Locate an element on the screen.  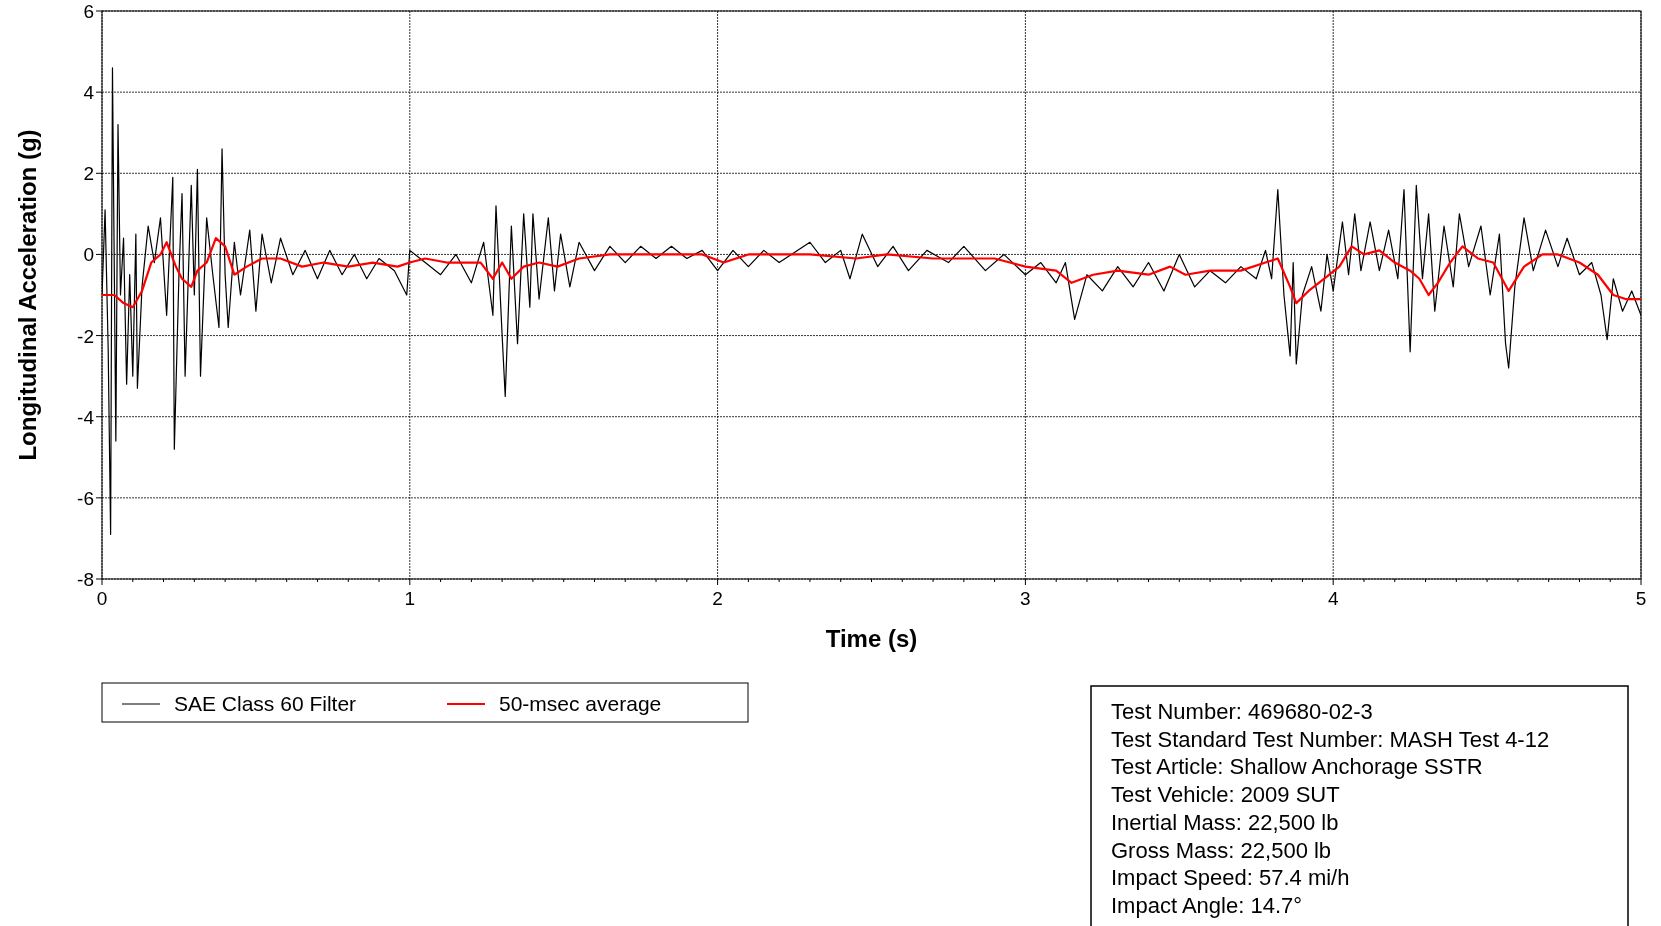
text: Test Vehicle: 2009 SUT is located at coordinates (1225, 795).